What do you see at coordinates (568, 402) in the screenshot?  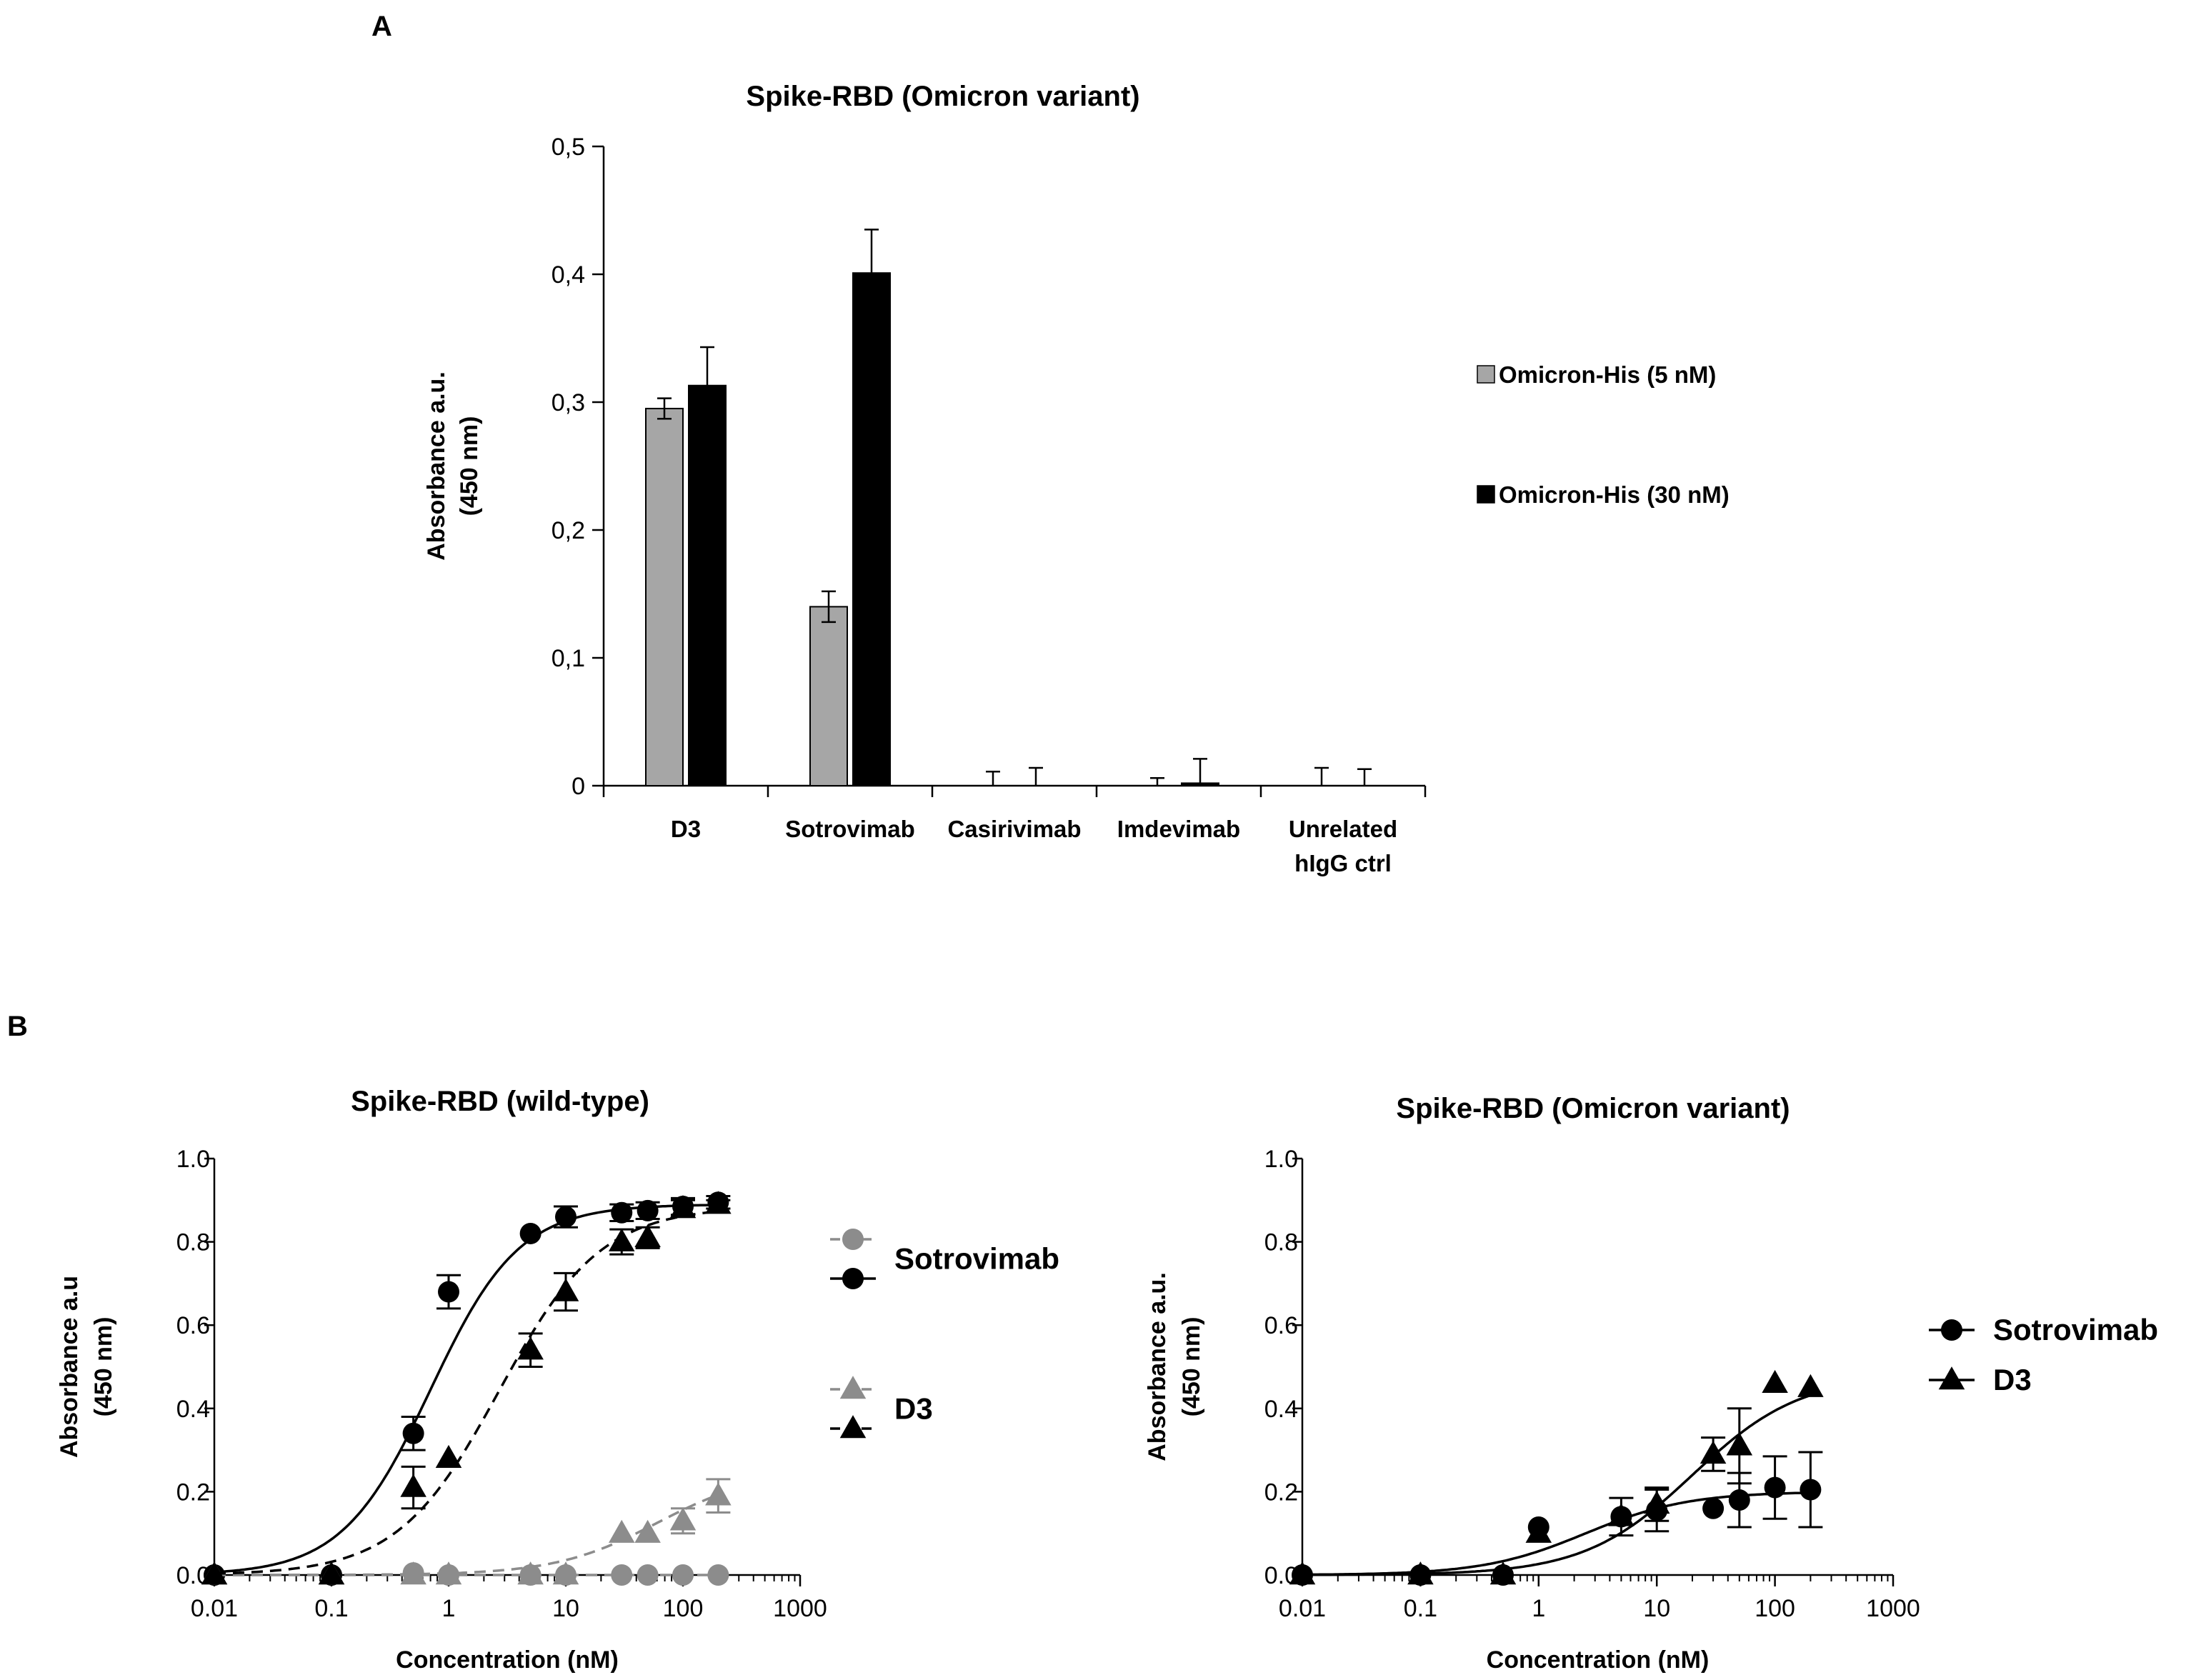 I see `y-tick-label: 0,3` at bounding box center [568, 402].